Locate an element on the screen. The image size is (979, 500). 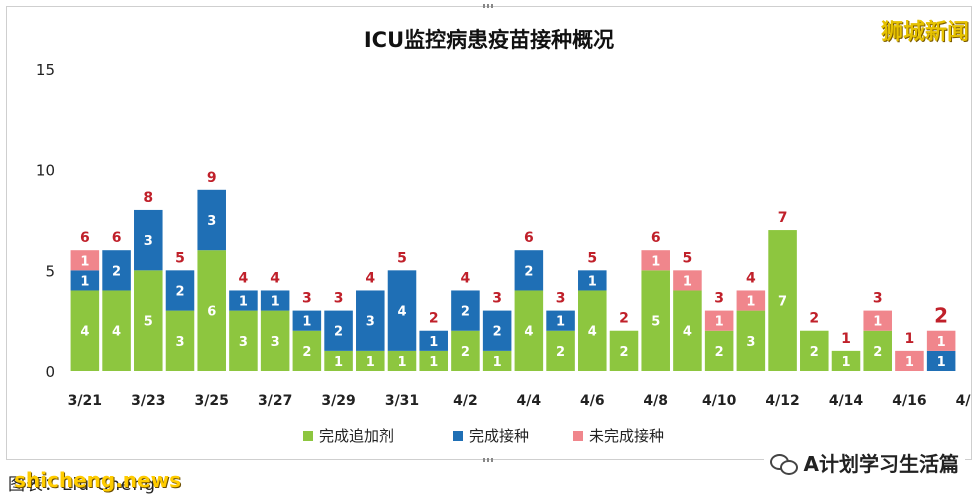
wechat-icon is located at coordinates (783, 463).